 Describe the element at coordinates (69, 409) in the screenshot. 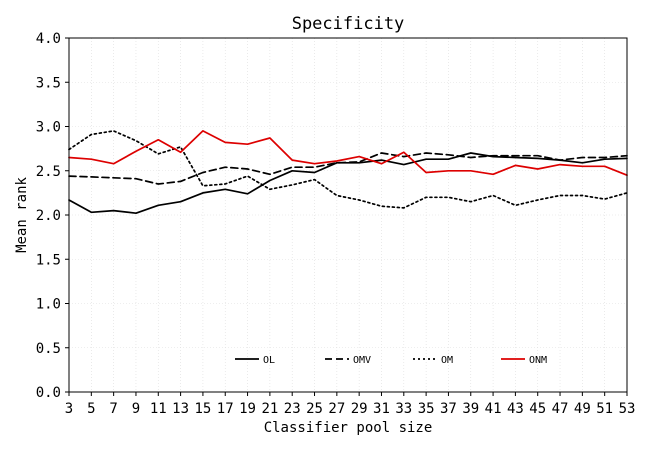

I see `x-tick-label: 3` at that location.